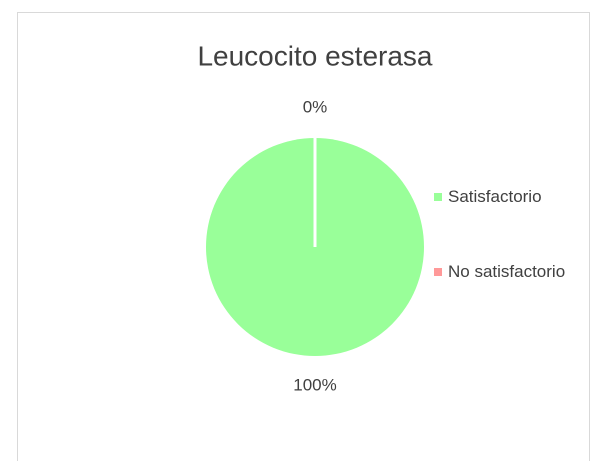 The height and width of the screenshot is (461, 602). I want to click on legend-item: Satisfactorio, so click(506, 197).